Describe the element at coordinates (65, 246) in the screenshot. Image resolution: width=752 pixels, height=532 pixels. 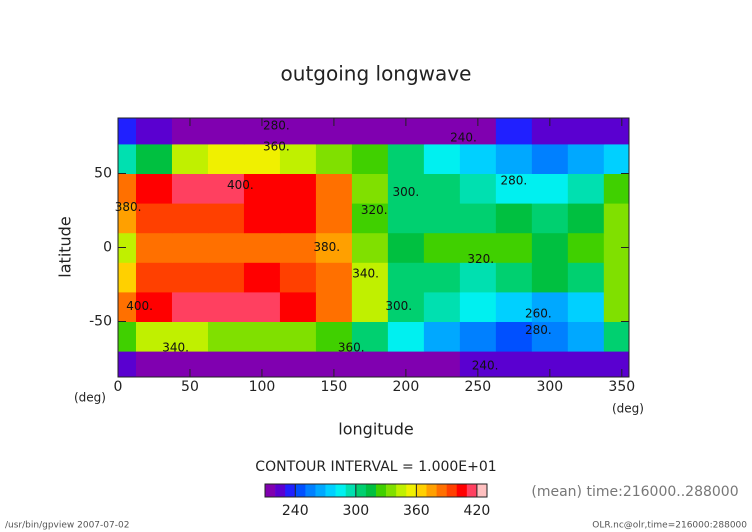
I see `y-axis-label: latitude` at that location.